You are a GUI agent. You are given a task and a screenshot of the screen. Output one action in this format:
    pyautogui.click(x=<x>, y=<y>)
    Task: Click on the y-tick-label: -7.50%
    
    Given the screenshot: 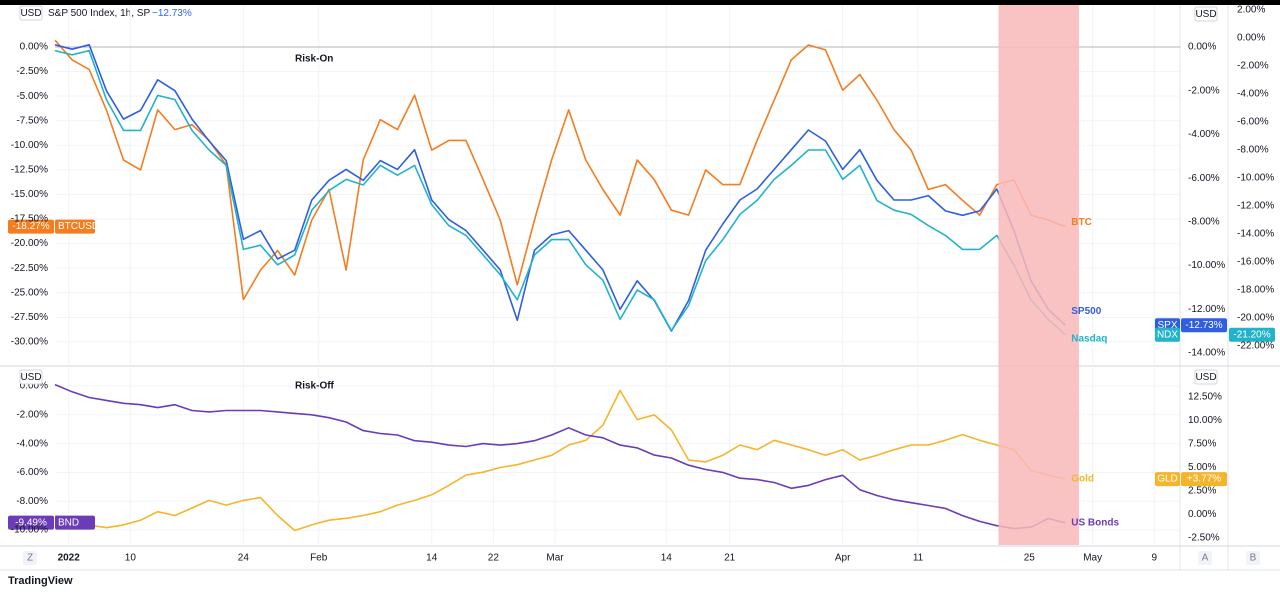 What is the action you would take?
    pyautogui.click(x=32, y=120)
    